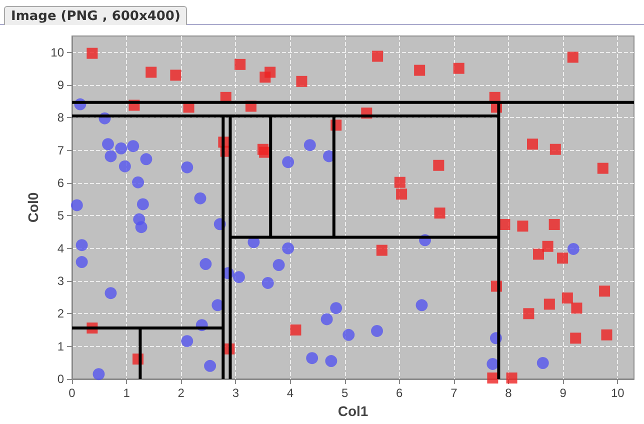  Describe the element at coordinates (60, 281) in the screenshot. I see `y-tick-label: 3` at that location.